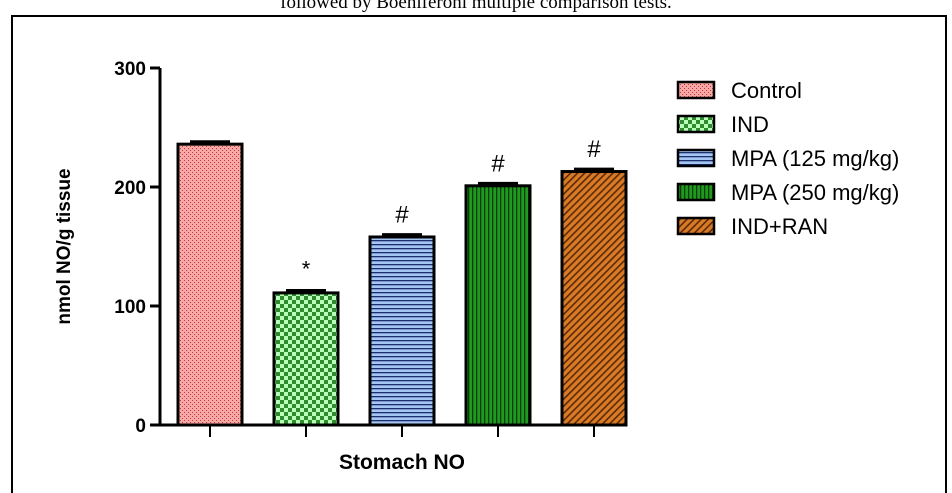  What do you see at coordinates (815, 158) in the screenshot?
I see `legend-label: MPA (125 mg/kg)` at bounding box center [815, 158].